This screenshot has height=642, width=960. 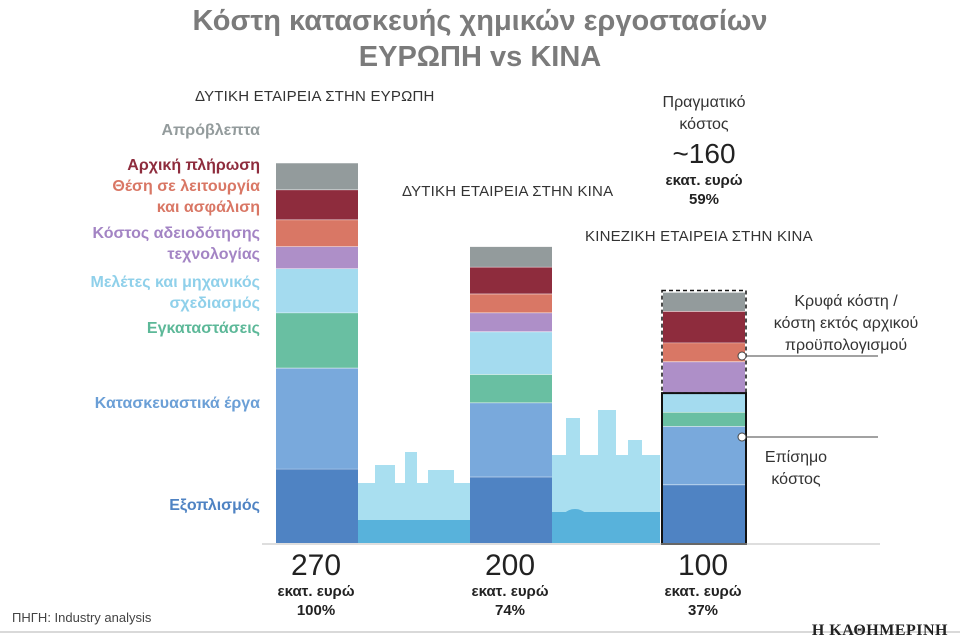 I want to click on total-percent-chinese-china: 37%, so click(x=703, y=610).